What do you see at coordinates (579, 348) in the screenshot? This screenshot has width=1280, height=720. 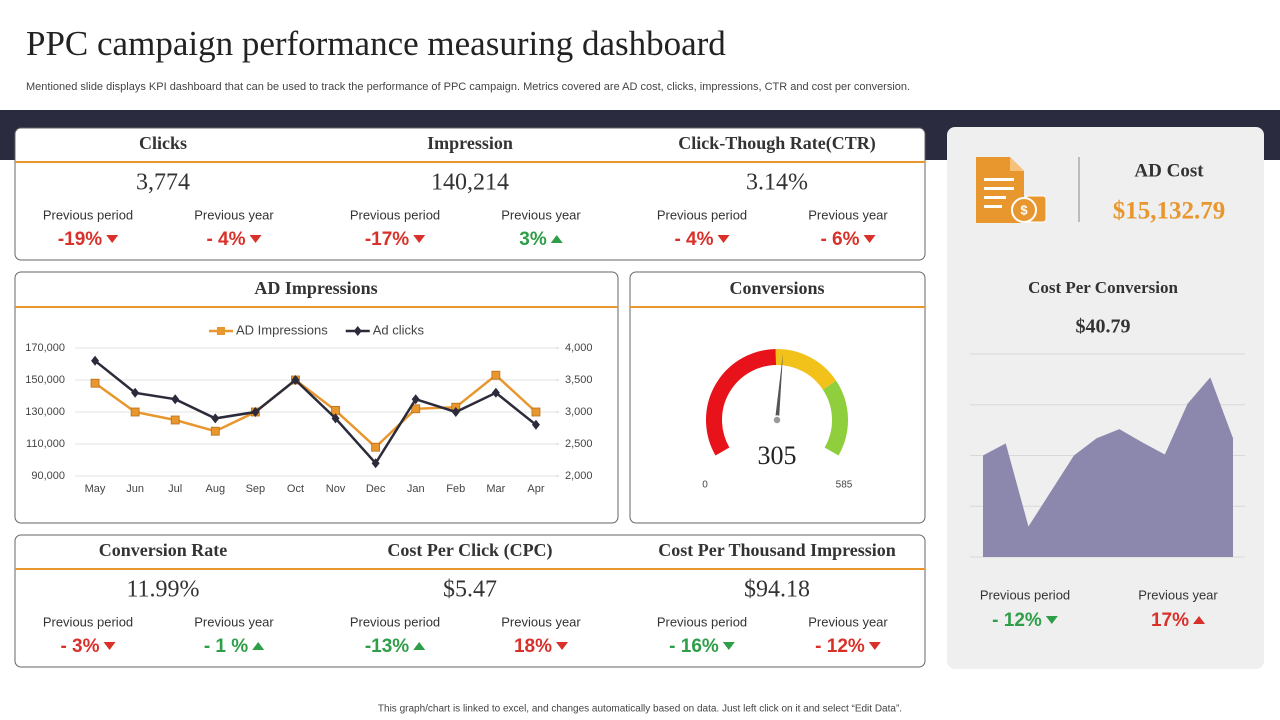 I see `y2-tick-label: 4,000` at bounding box center [579, 348].